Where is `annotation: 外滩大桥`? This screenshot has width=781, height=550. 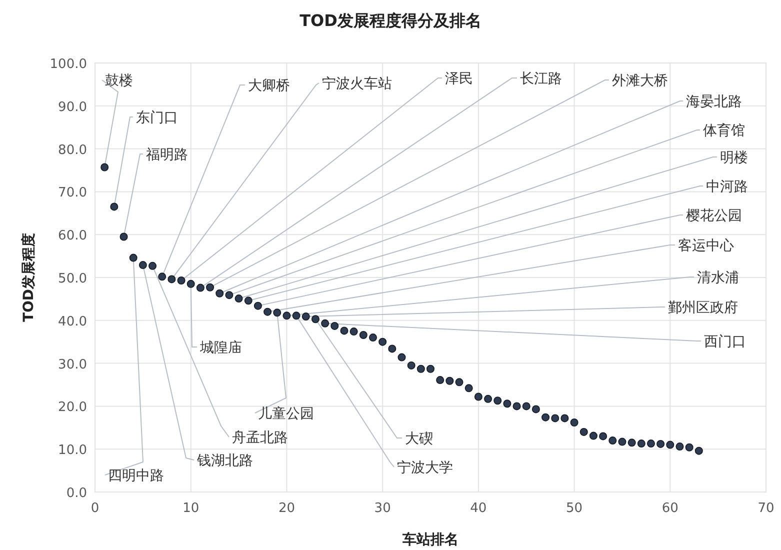
annotation: 外滩大桥 is located at coordinates (640, 81).